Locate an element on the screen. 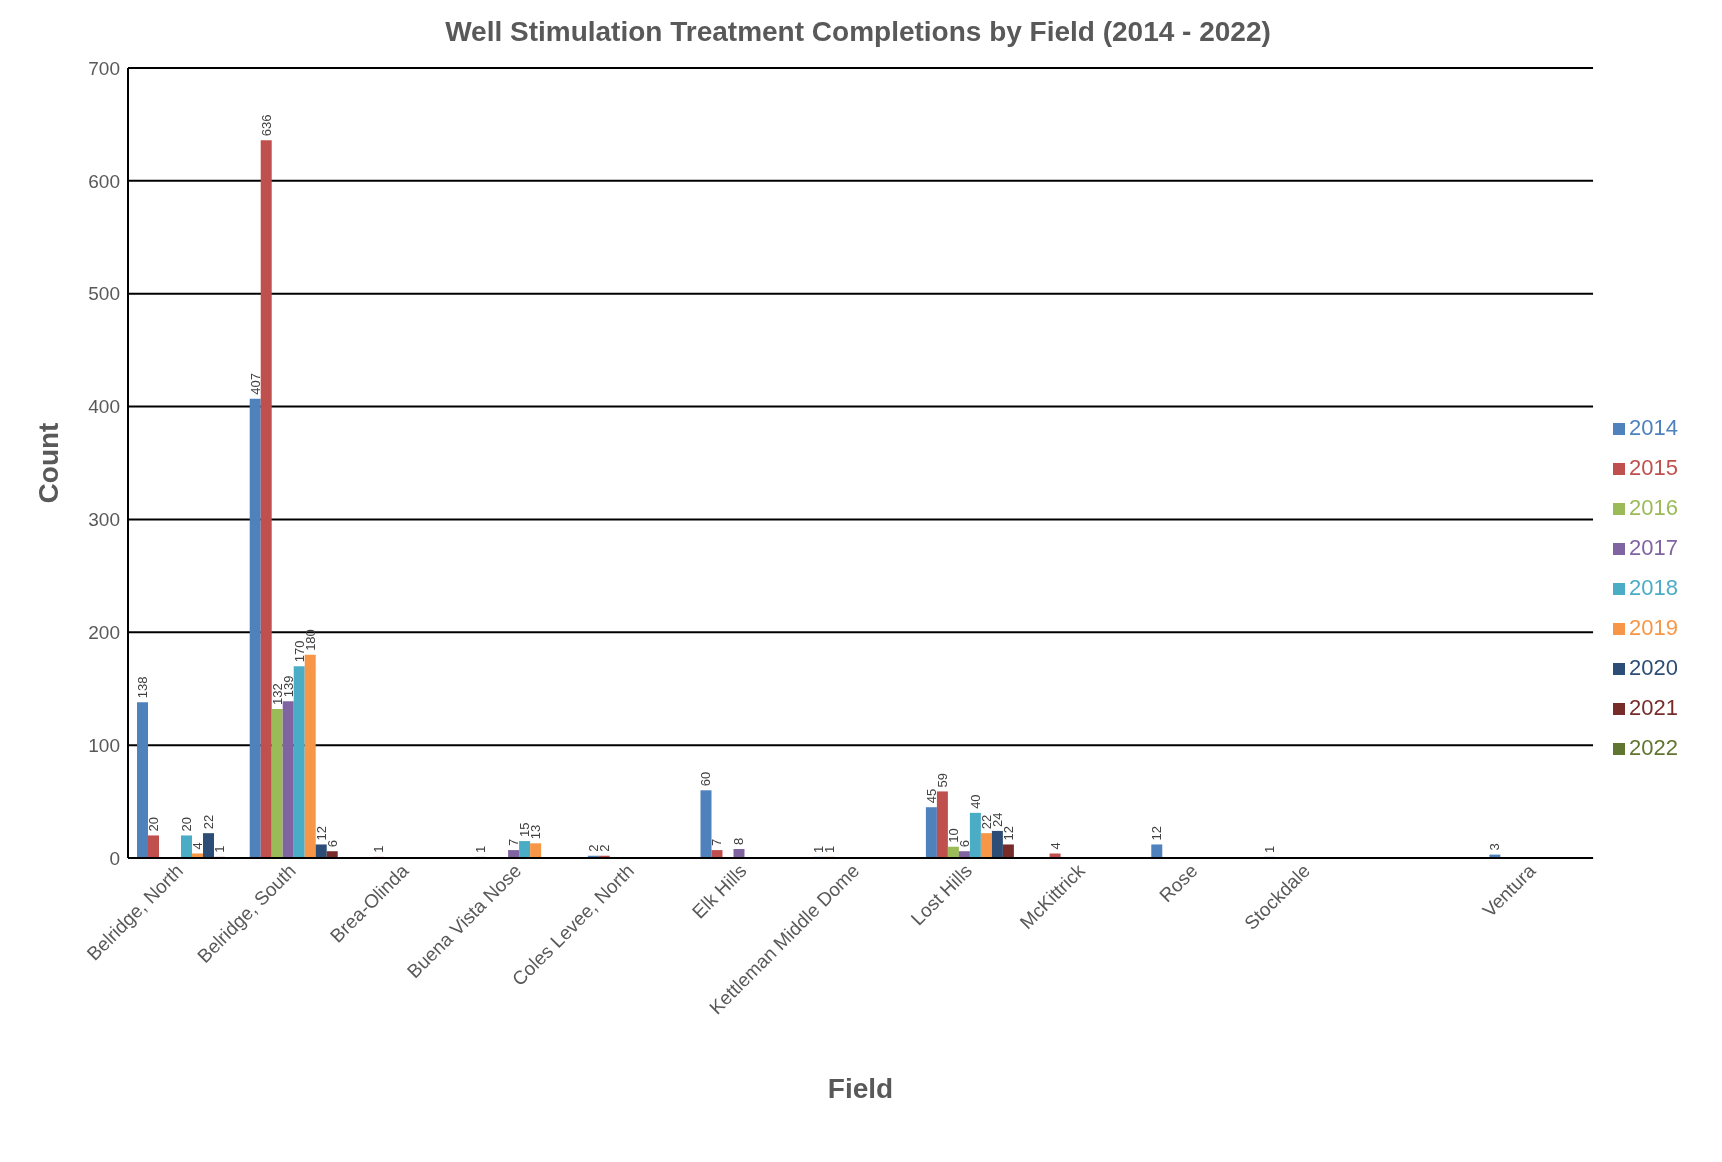 Image resolution: width=1722 pixels, height=1162 pixels. legend-label: 2015 is located at coordinates (1653, 467).